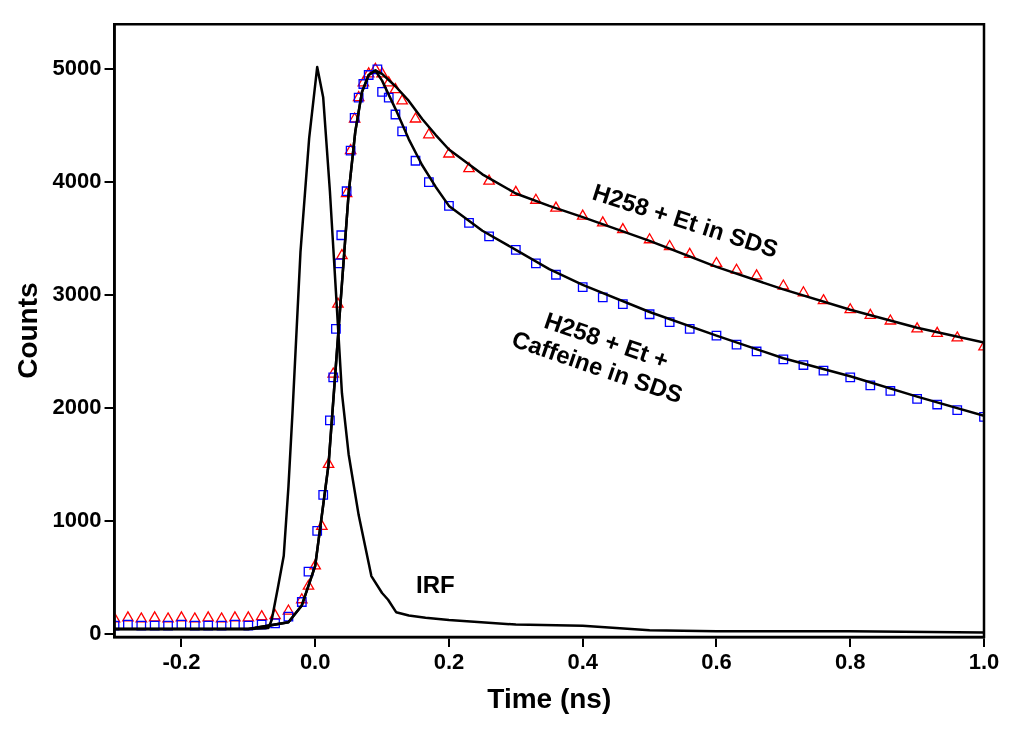  I want to click on y-tick-label: 3000, so click(77, 294).